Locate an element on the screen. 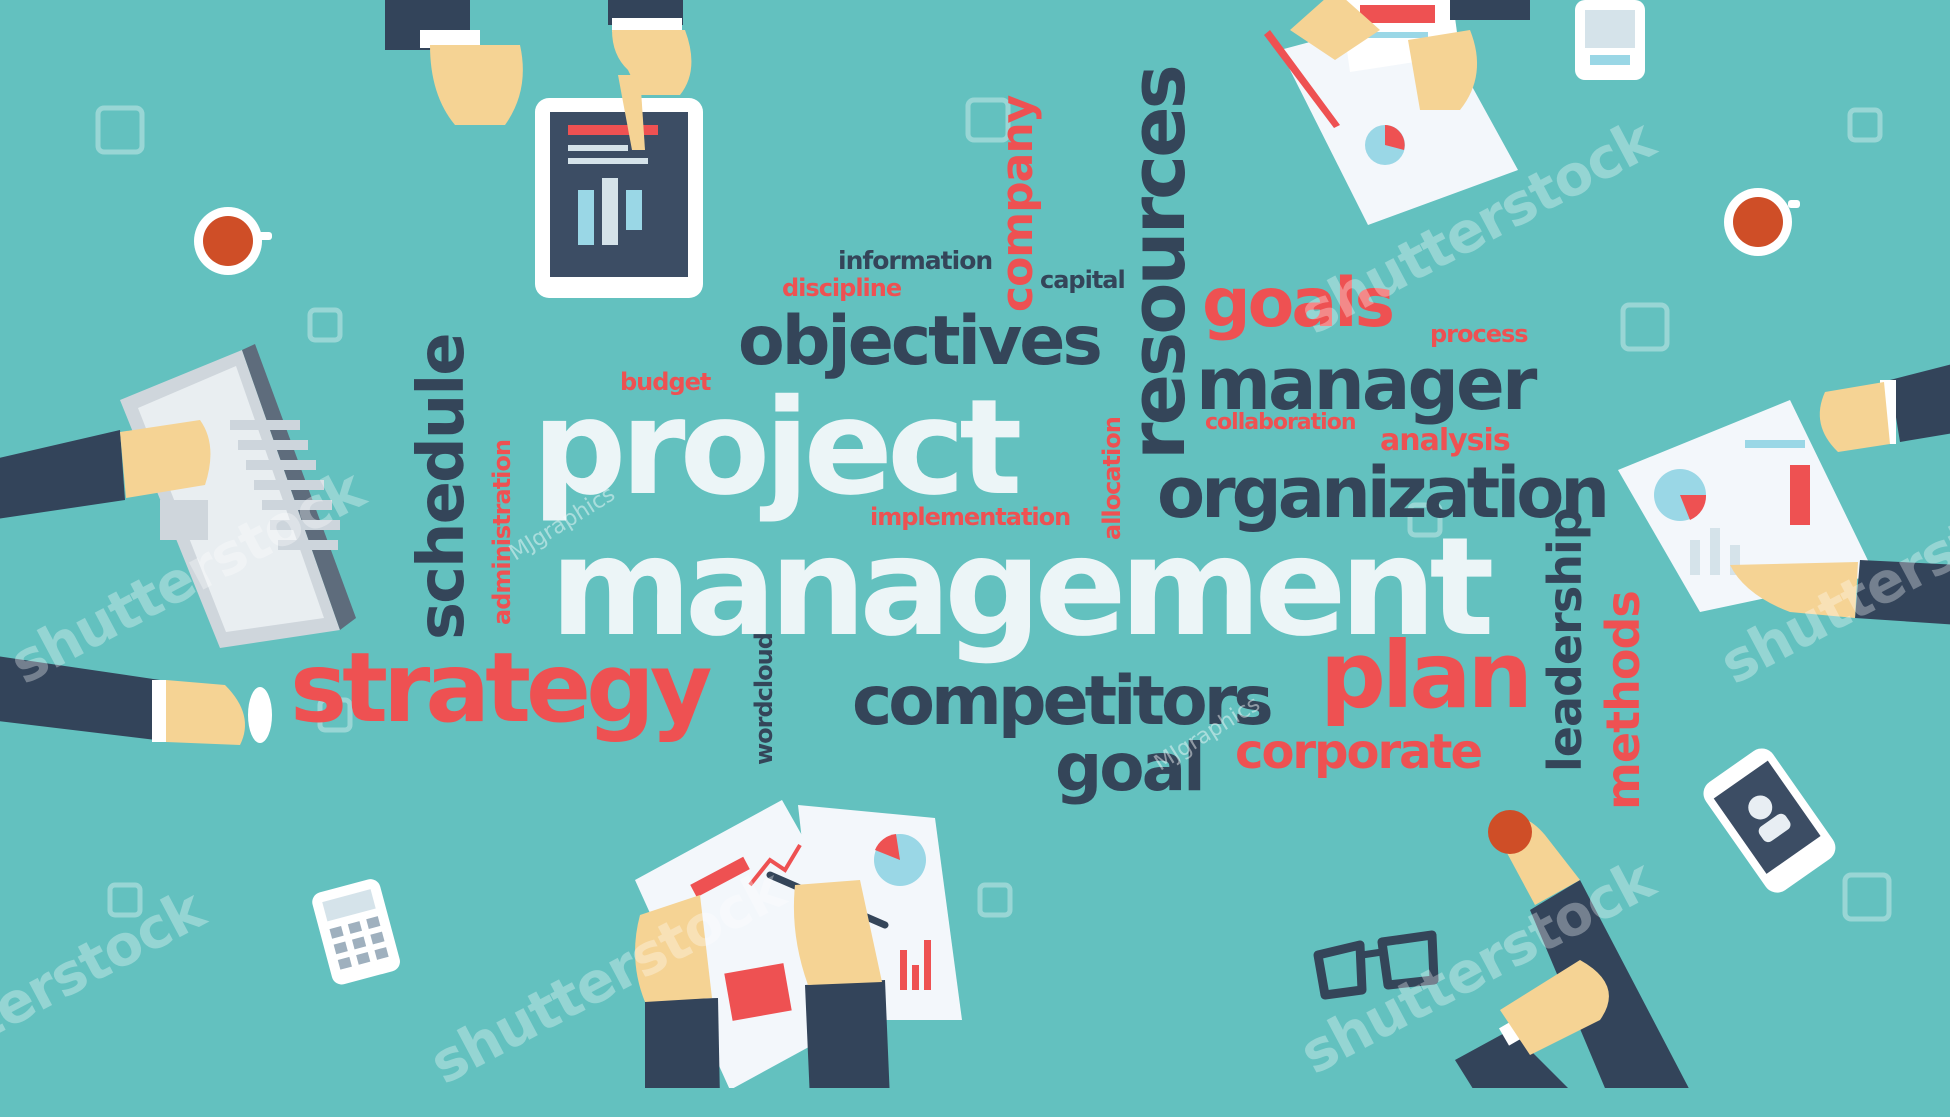  word-manager: manager is located at coordinates (1366, 384).